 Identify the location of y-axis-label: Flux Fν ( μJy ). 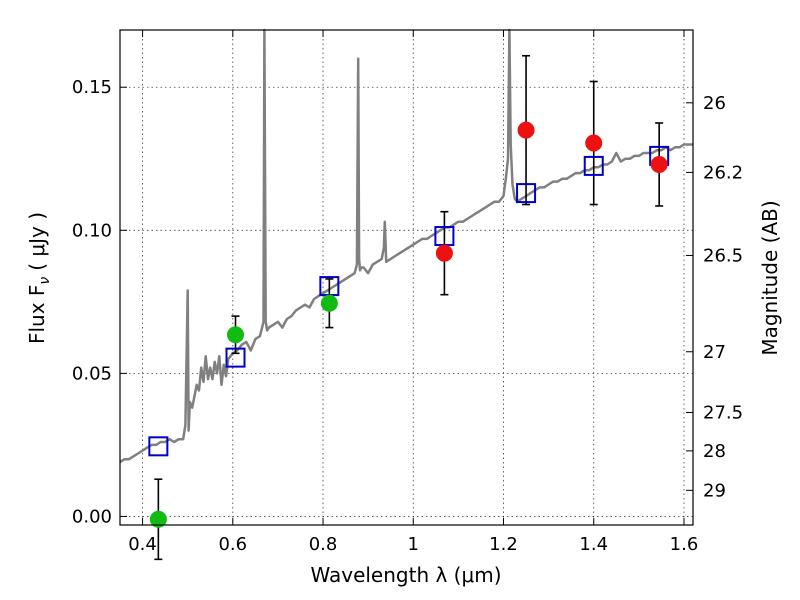
(39, 278).